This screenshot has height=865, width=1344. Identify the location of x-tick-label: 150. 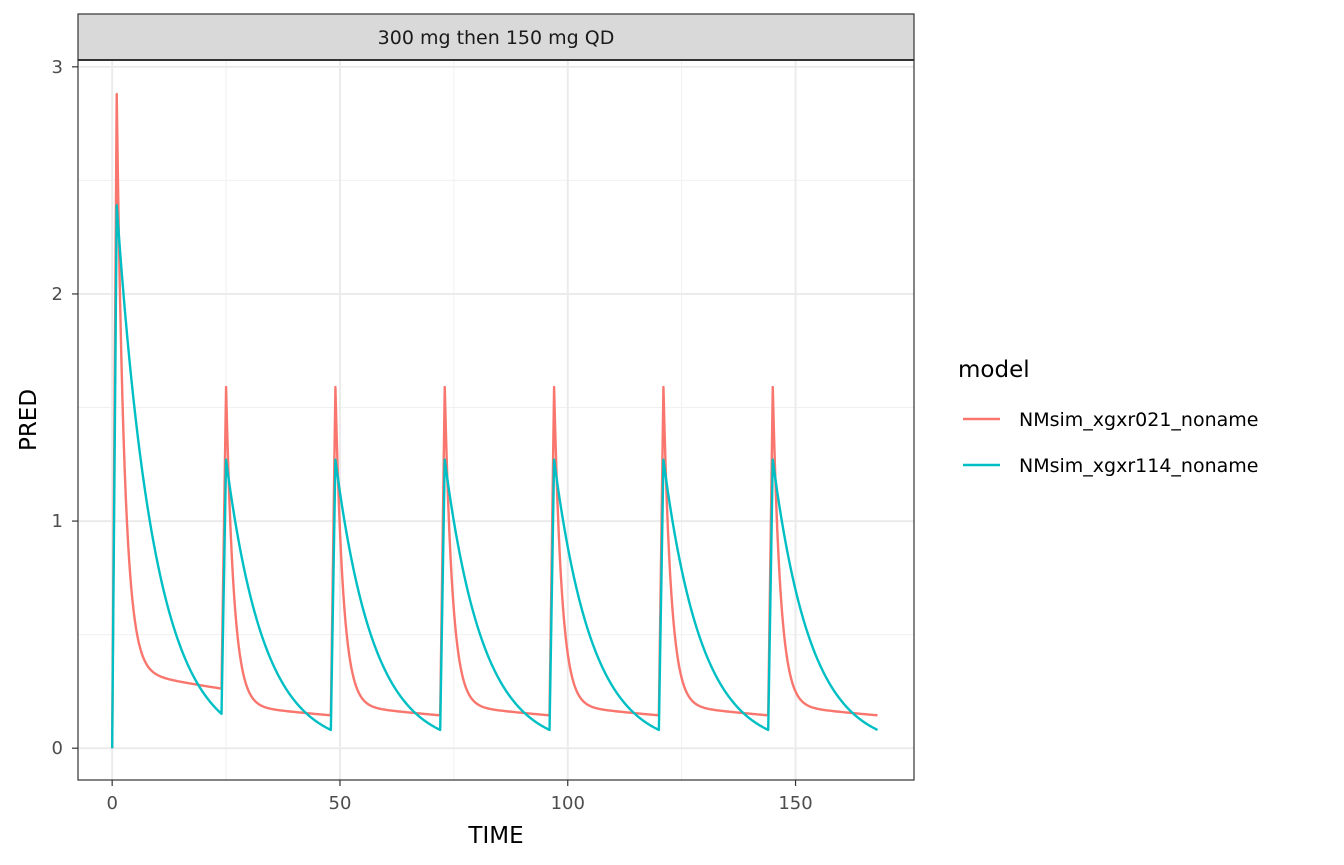
(795, 803).